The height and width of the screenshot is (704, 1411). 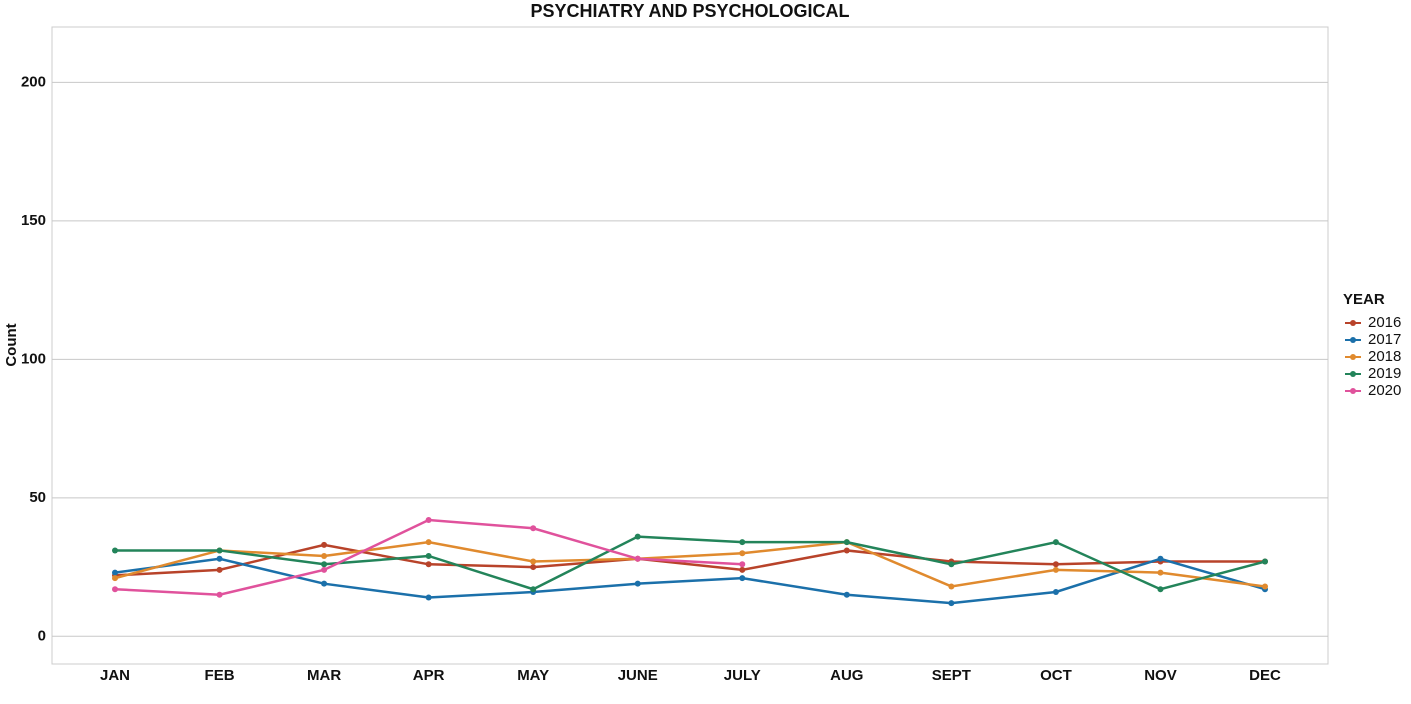 What do you see at coordinates (220, 675) in the screenshot?
I see `x-tick-label: FEB` at bounding box center [220, 675].